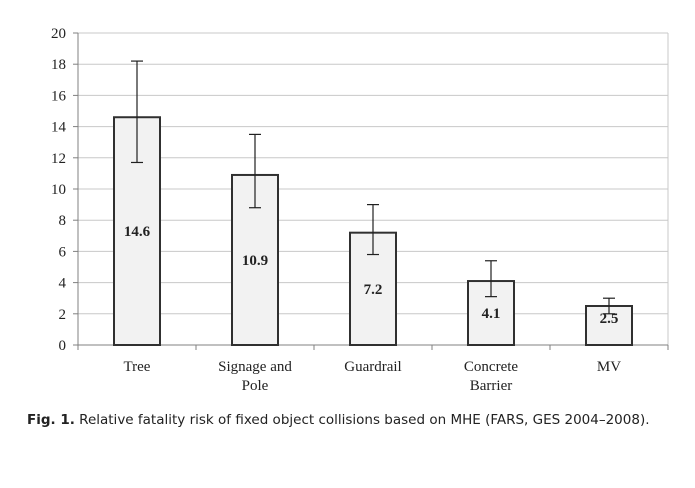  What do you see at coordinates (58, 34) in the screenshot?
I see `y-tick-label: 20` at bounding box center [58, 34].